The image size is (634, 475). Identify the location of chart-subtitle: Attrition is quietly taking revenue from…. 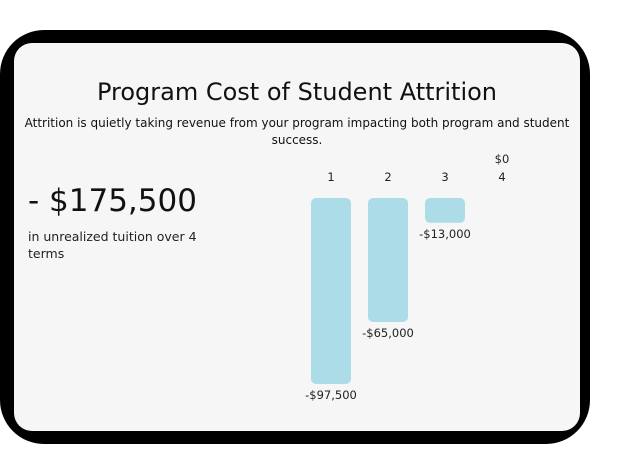
(297, 131).